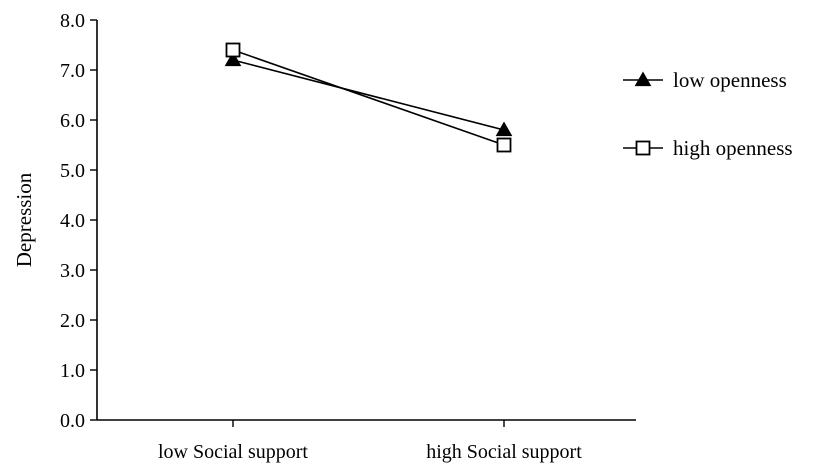 The height and width of the screenshot is (471, 839). What do you see at coordinates (72, 271) in the screenshot?
I see `y-tick-label: 3.0` at bounding box center [72, 271].